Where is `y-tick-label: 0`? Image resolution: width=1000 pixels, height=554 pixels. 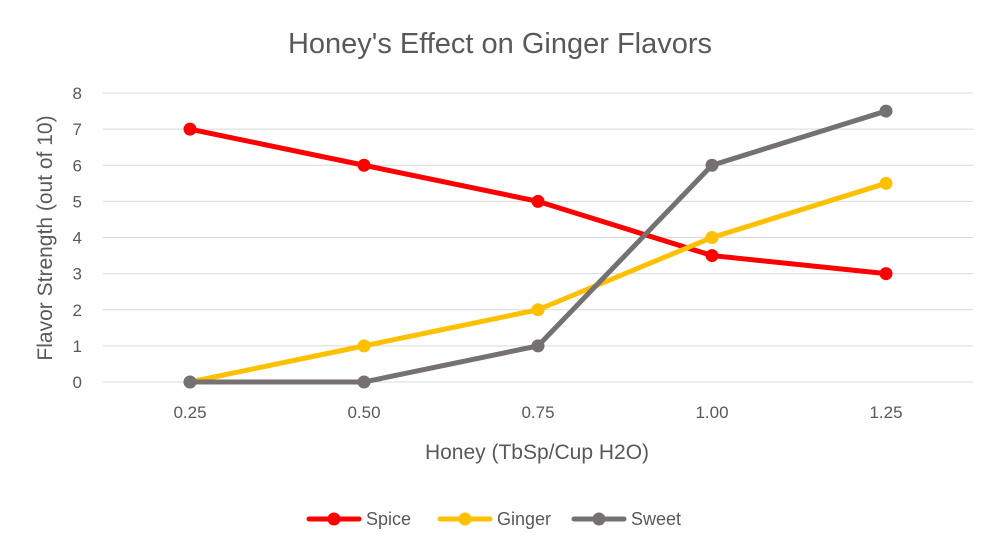
y-tick-label: 0 is located at coordinates (77, 382).